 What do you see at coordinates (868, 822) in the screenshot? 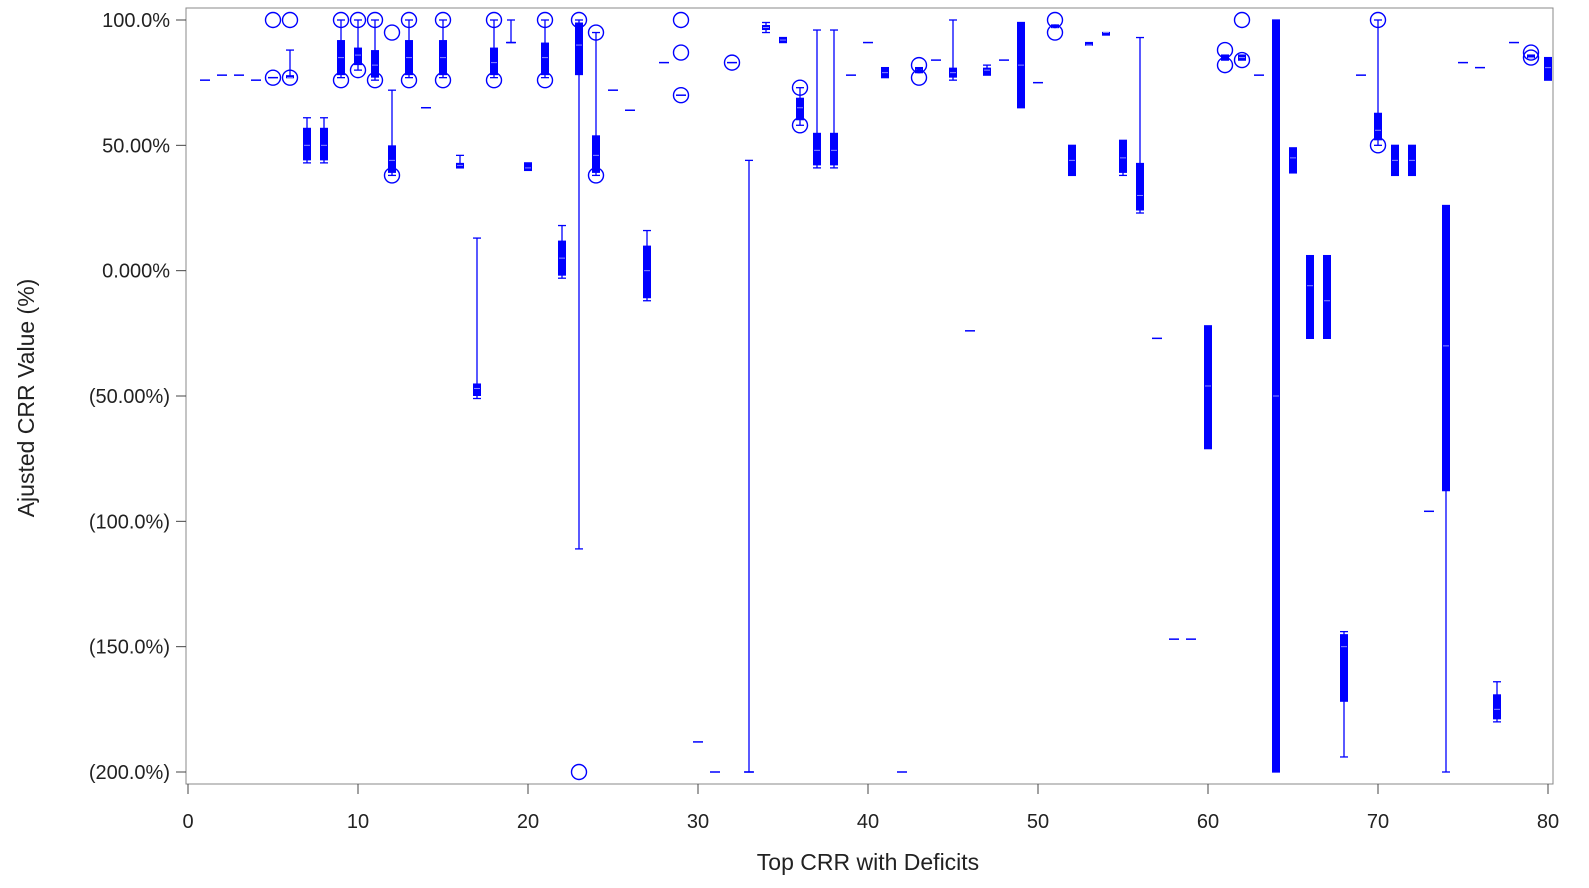
I see `x-tick-label: 40` at bounding box center [868, 822].